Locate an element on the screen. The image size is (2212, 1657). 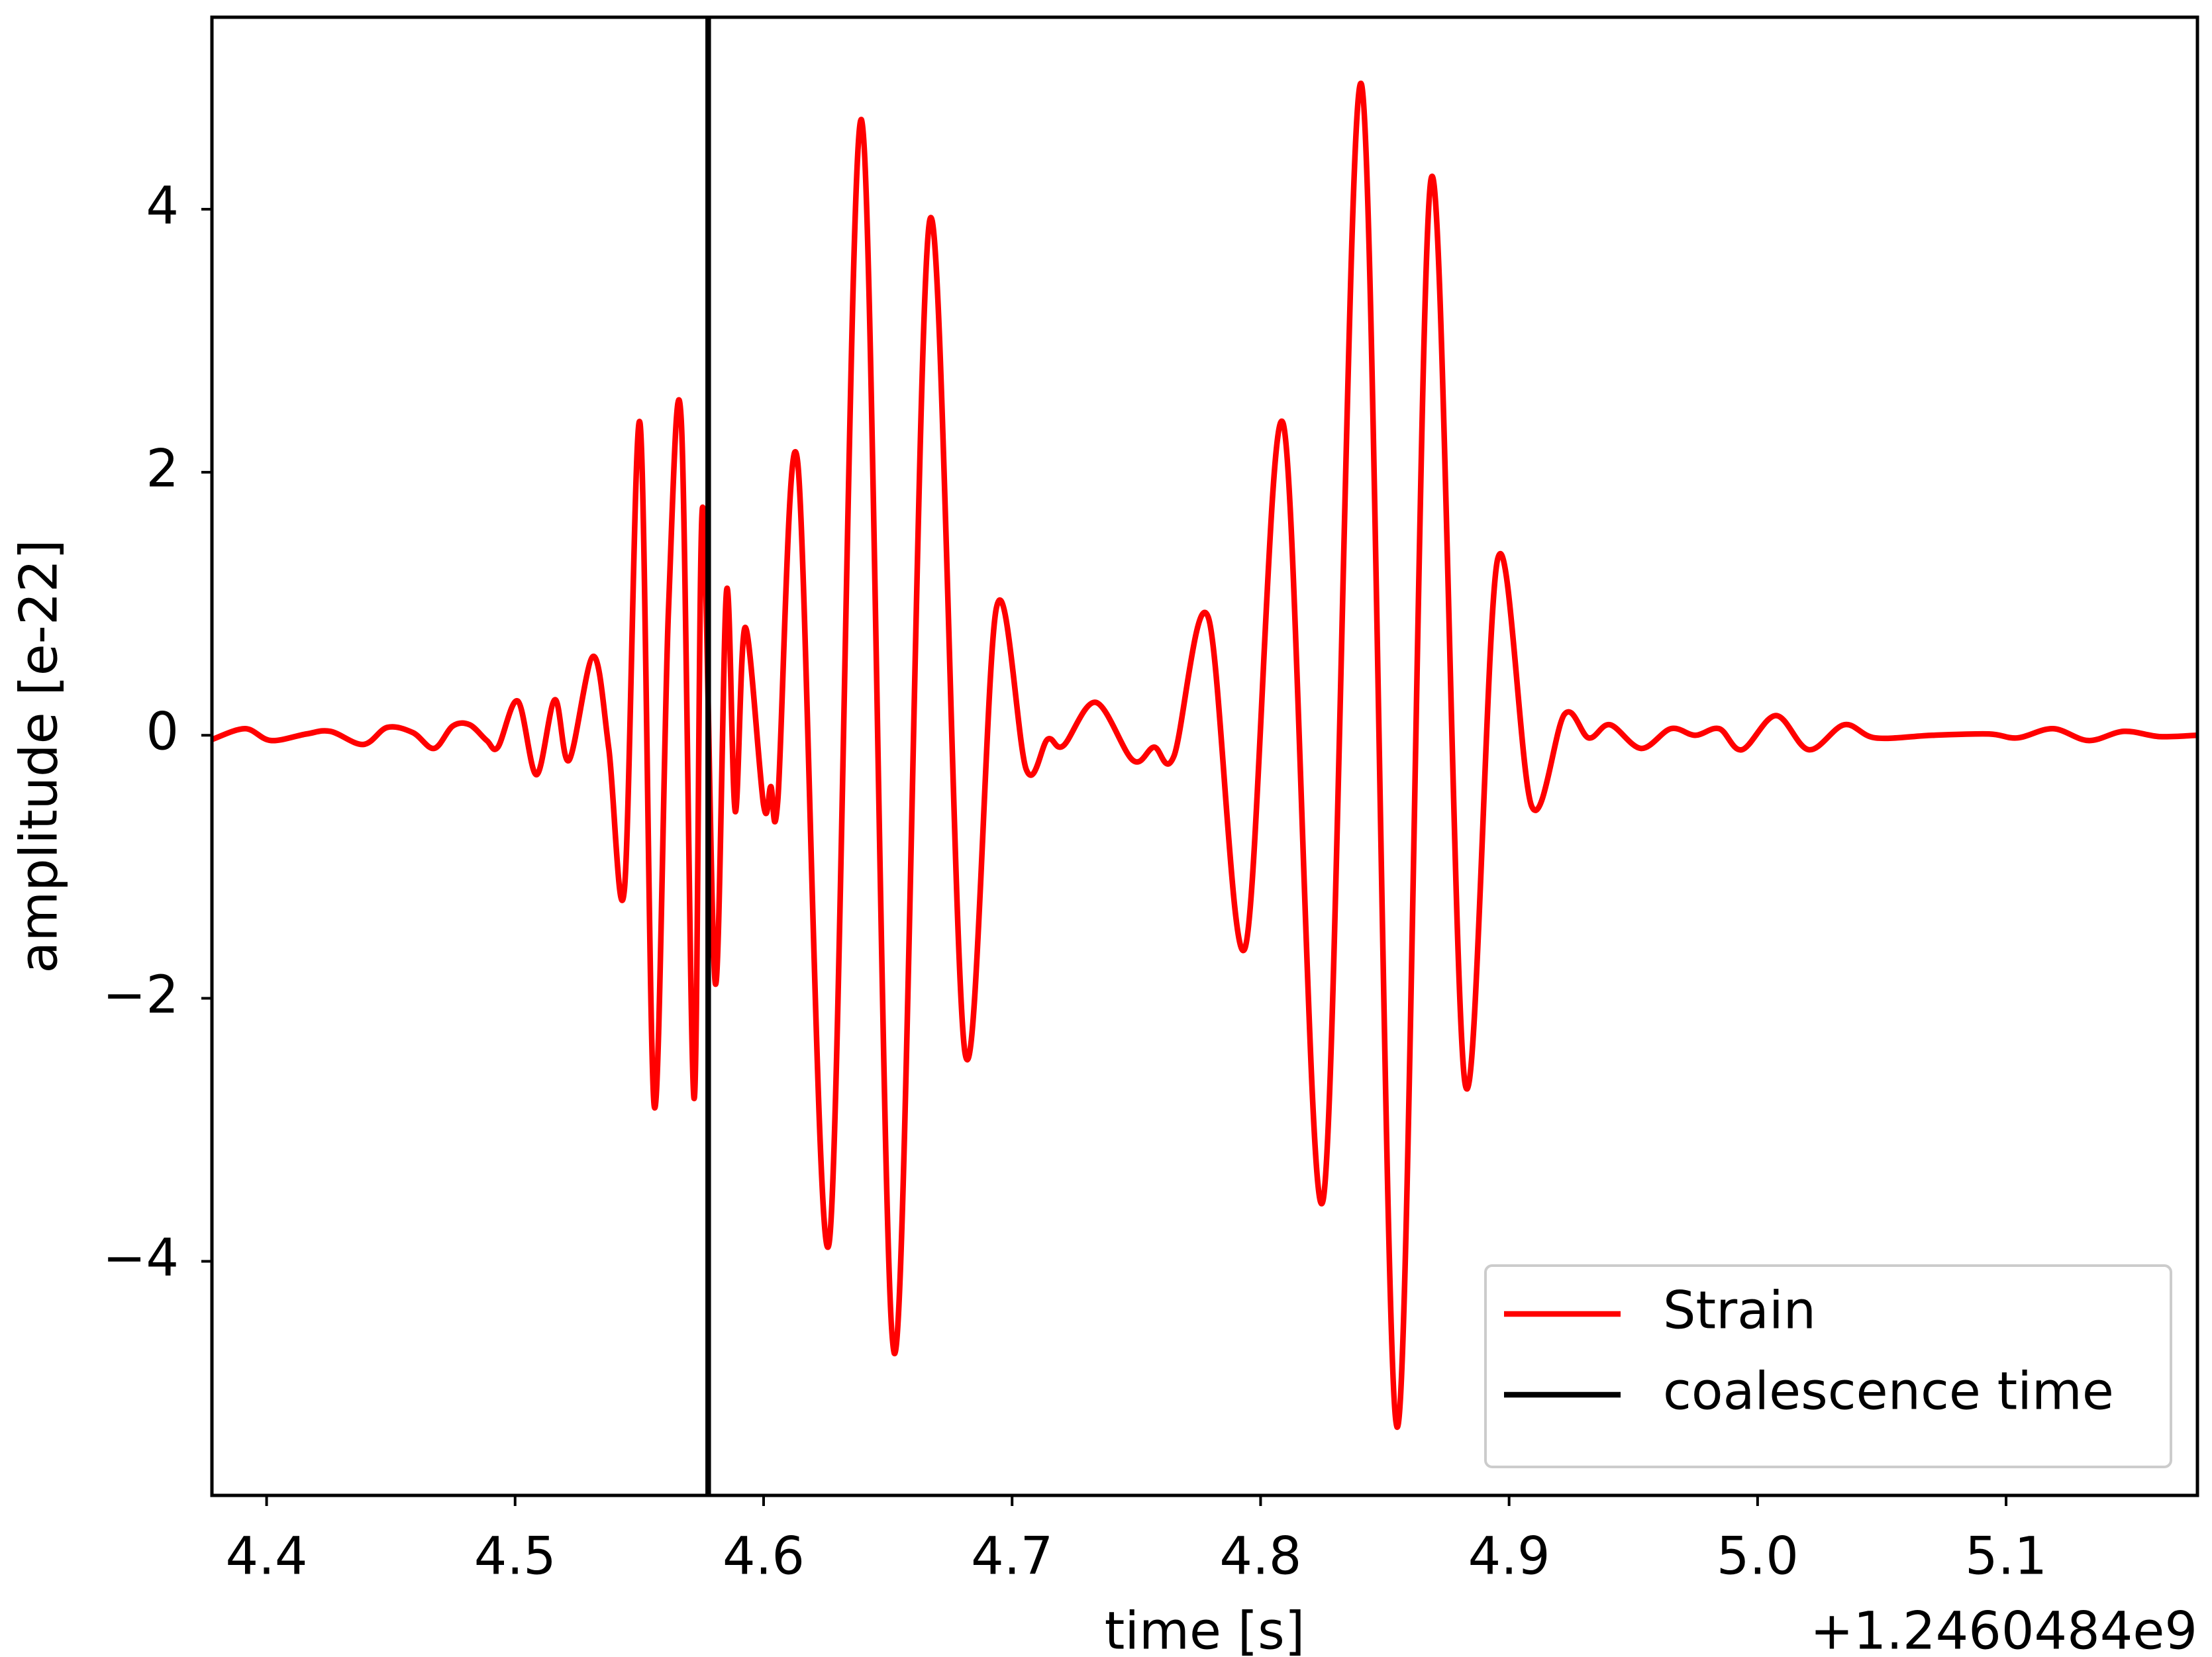
y-tick-label: 2 is located at coordinates (162, 469).